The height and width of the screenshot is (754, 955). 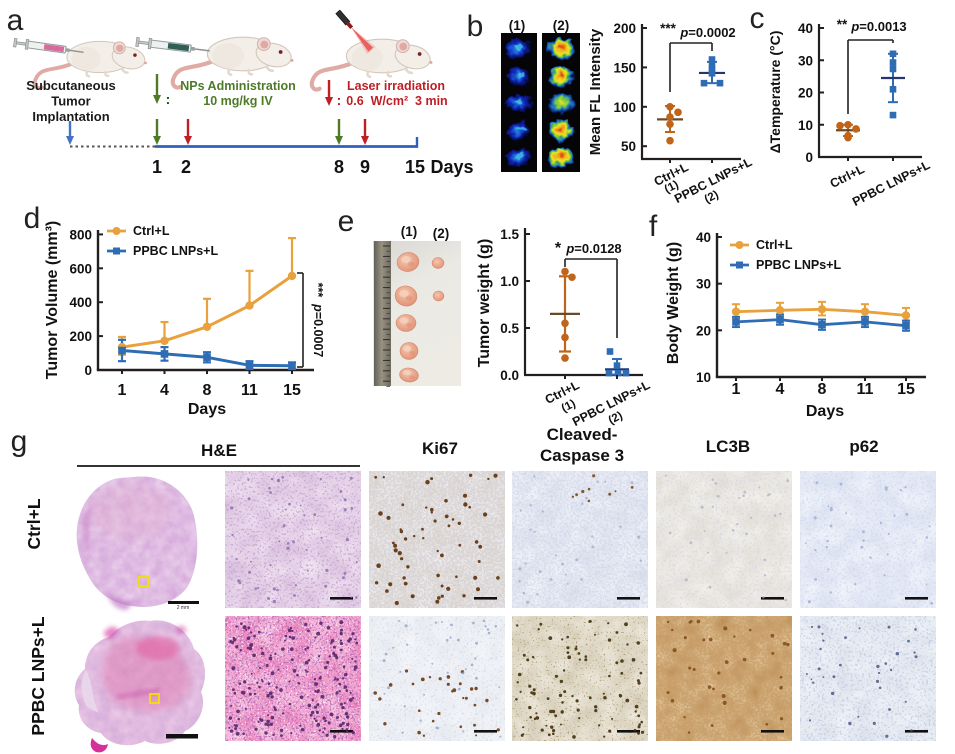 What do you see at coordinates (775, 92) in the screenshot?
I see `svg-text: ΔTemperature (°C)` at bounding box center [775, 92].